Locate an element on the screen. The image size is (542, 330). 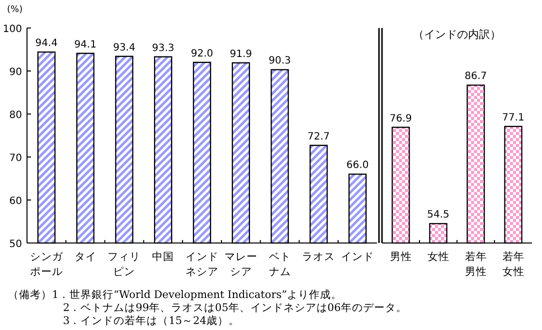
text: （備考）1．世界銀行“World Development Indicators”より作成。 is located at coordinates (175, 294).